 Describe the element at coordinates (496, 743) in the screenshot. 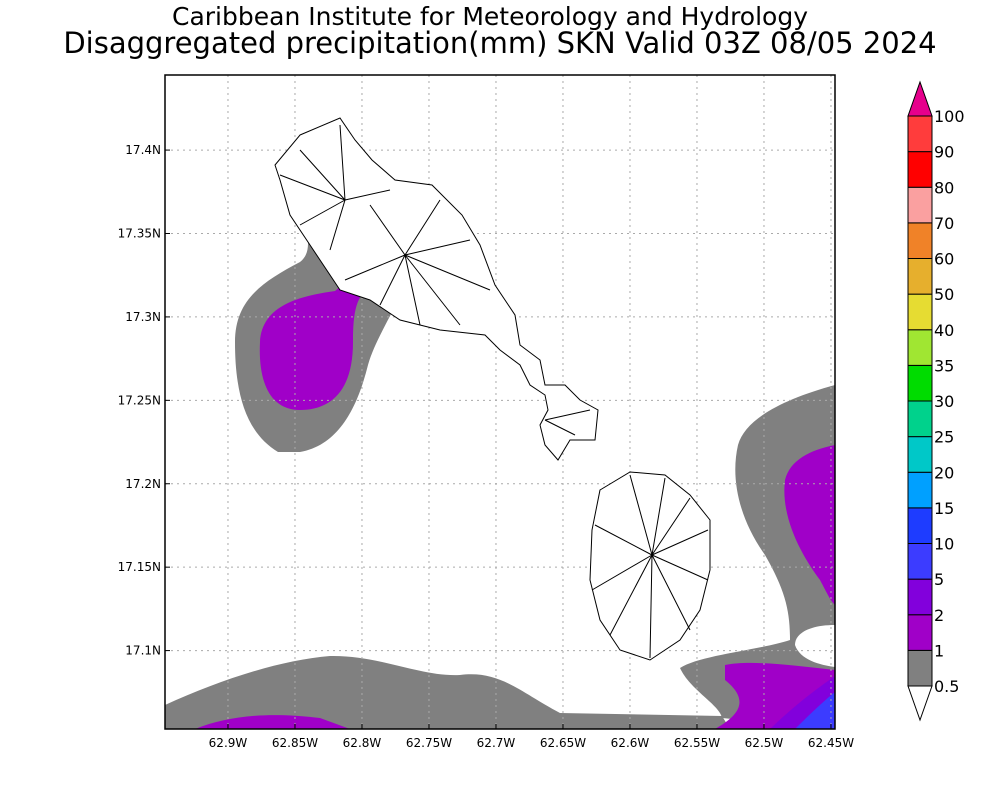

I see `x-tick-label: 62.7W` at that location.